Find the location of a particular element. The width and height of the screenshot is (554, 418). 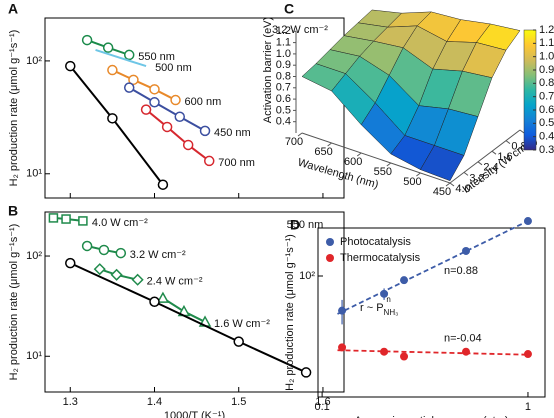

series-label: 4.0 W cm⁻² is located at coordinates (120, 223).